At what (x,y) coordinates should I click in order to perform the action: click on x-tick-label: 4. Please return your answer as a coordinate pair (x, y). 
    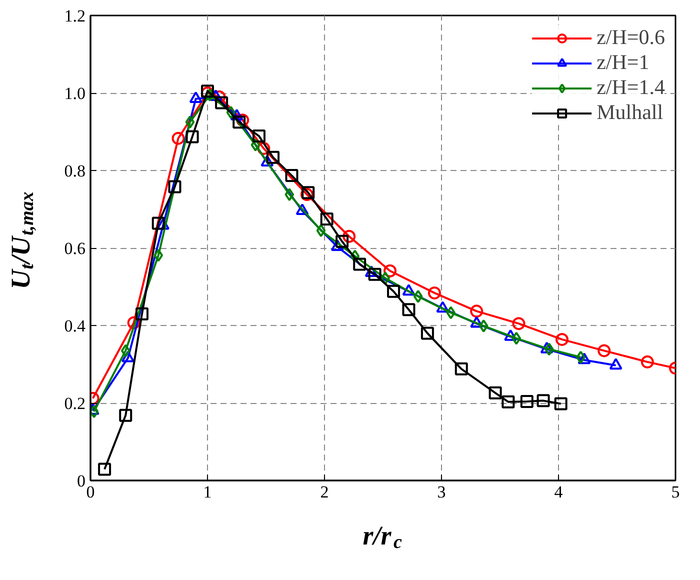
    Looking at the image, I should click on (559, 492).